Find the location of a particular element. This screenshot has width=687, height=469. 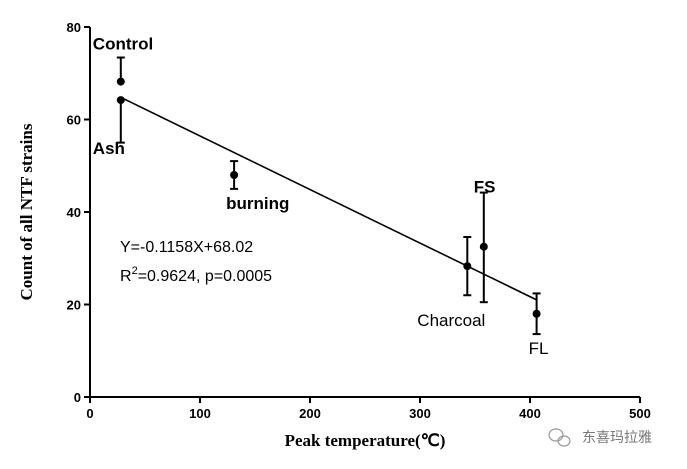

y-tick-label: 80 is located at coordinates (74, 27).